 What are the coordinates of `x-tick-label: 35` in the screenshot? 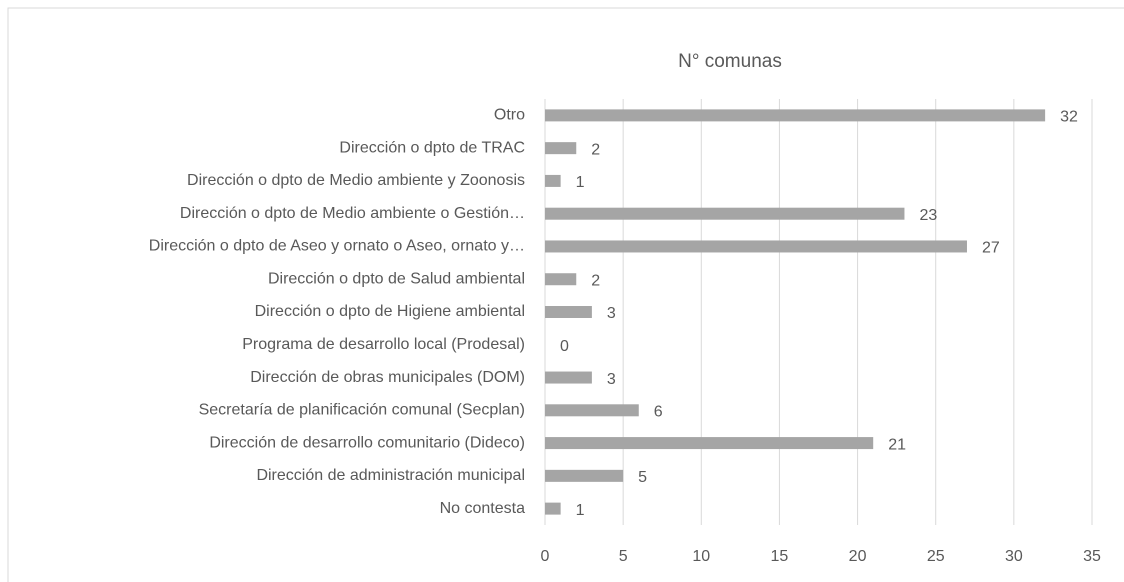 It's located at (1092, 556).